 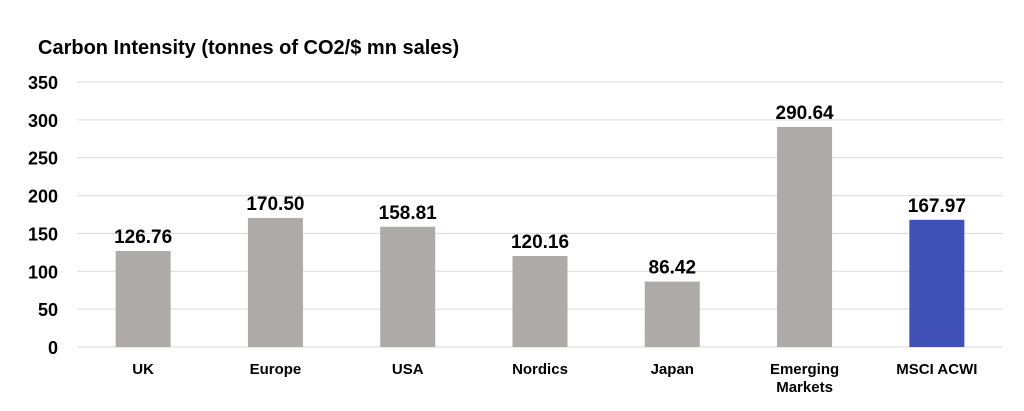 I want to click on y-tick-label: 200, so click(x=43, y=197).